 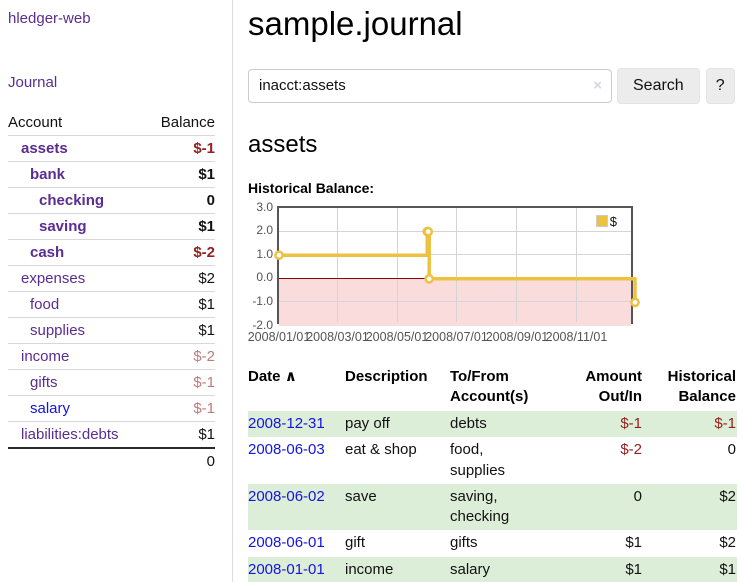 I want to click on account-link: checking, so click(x=72, y=200).